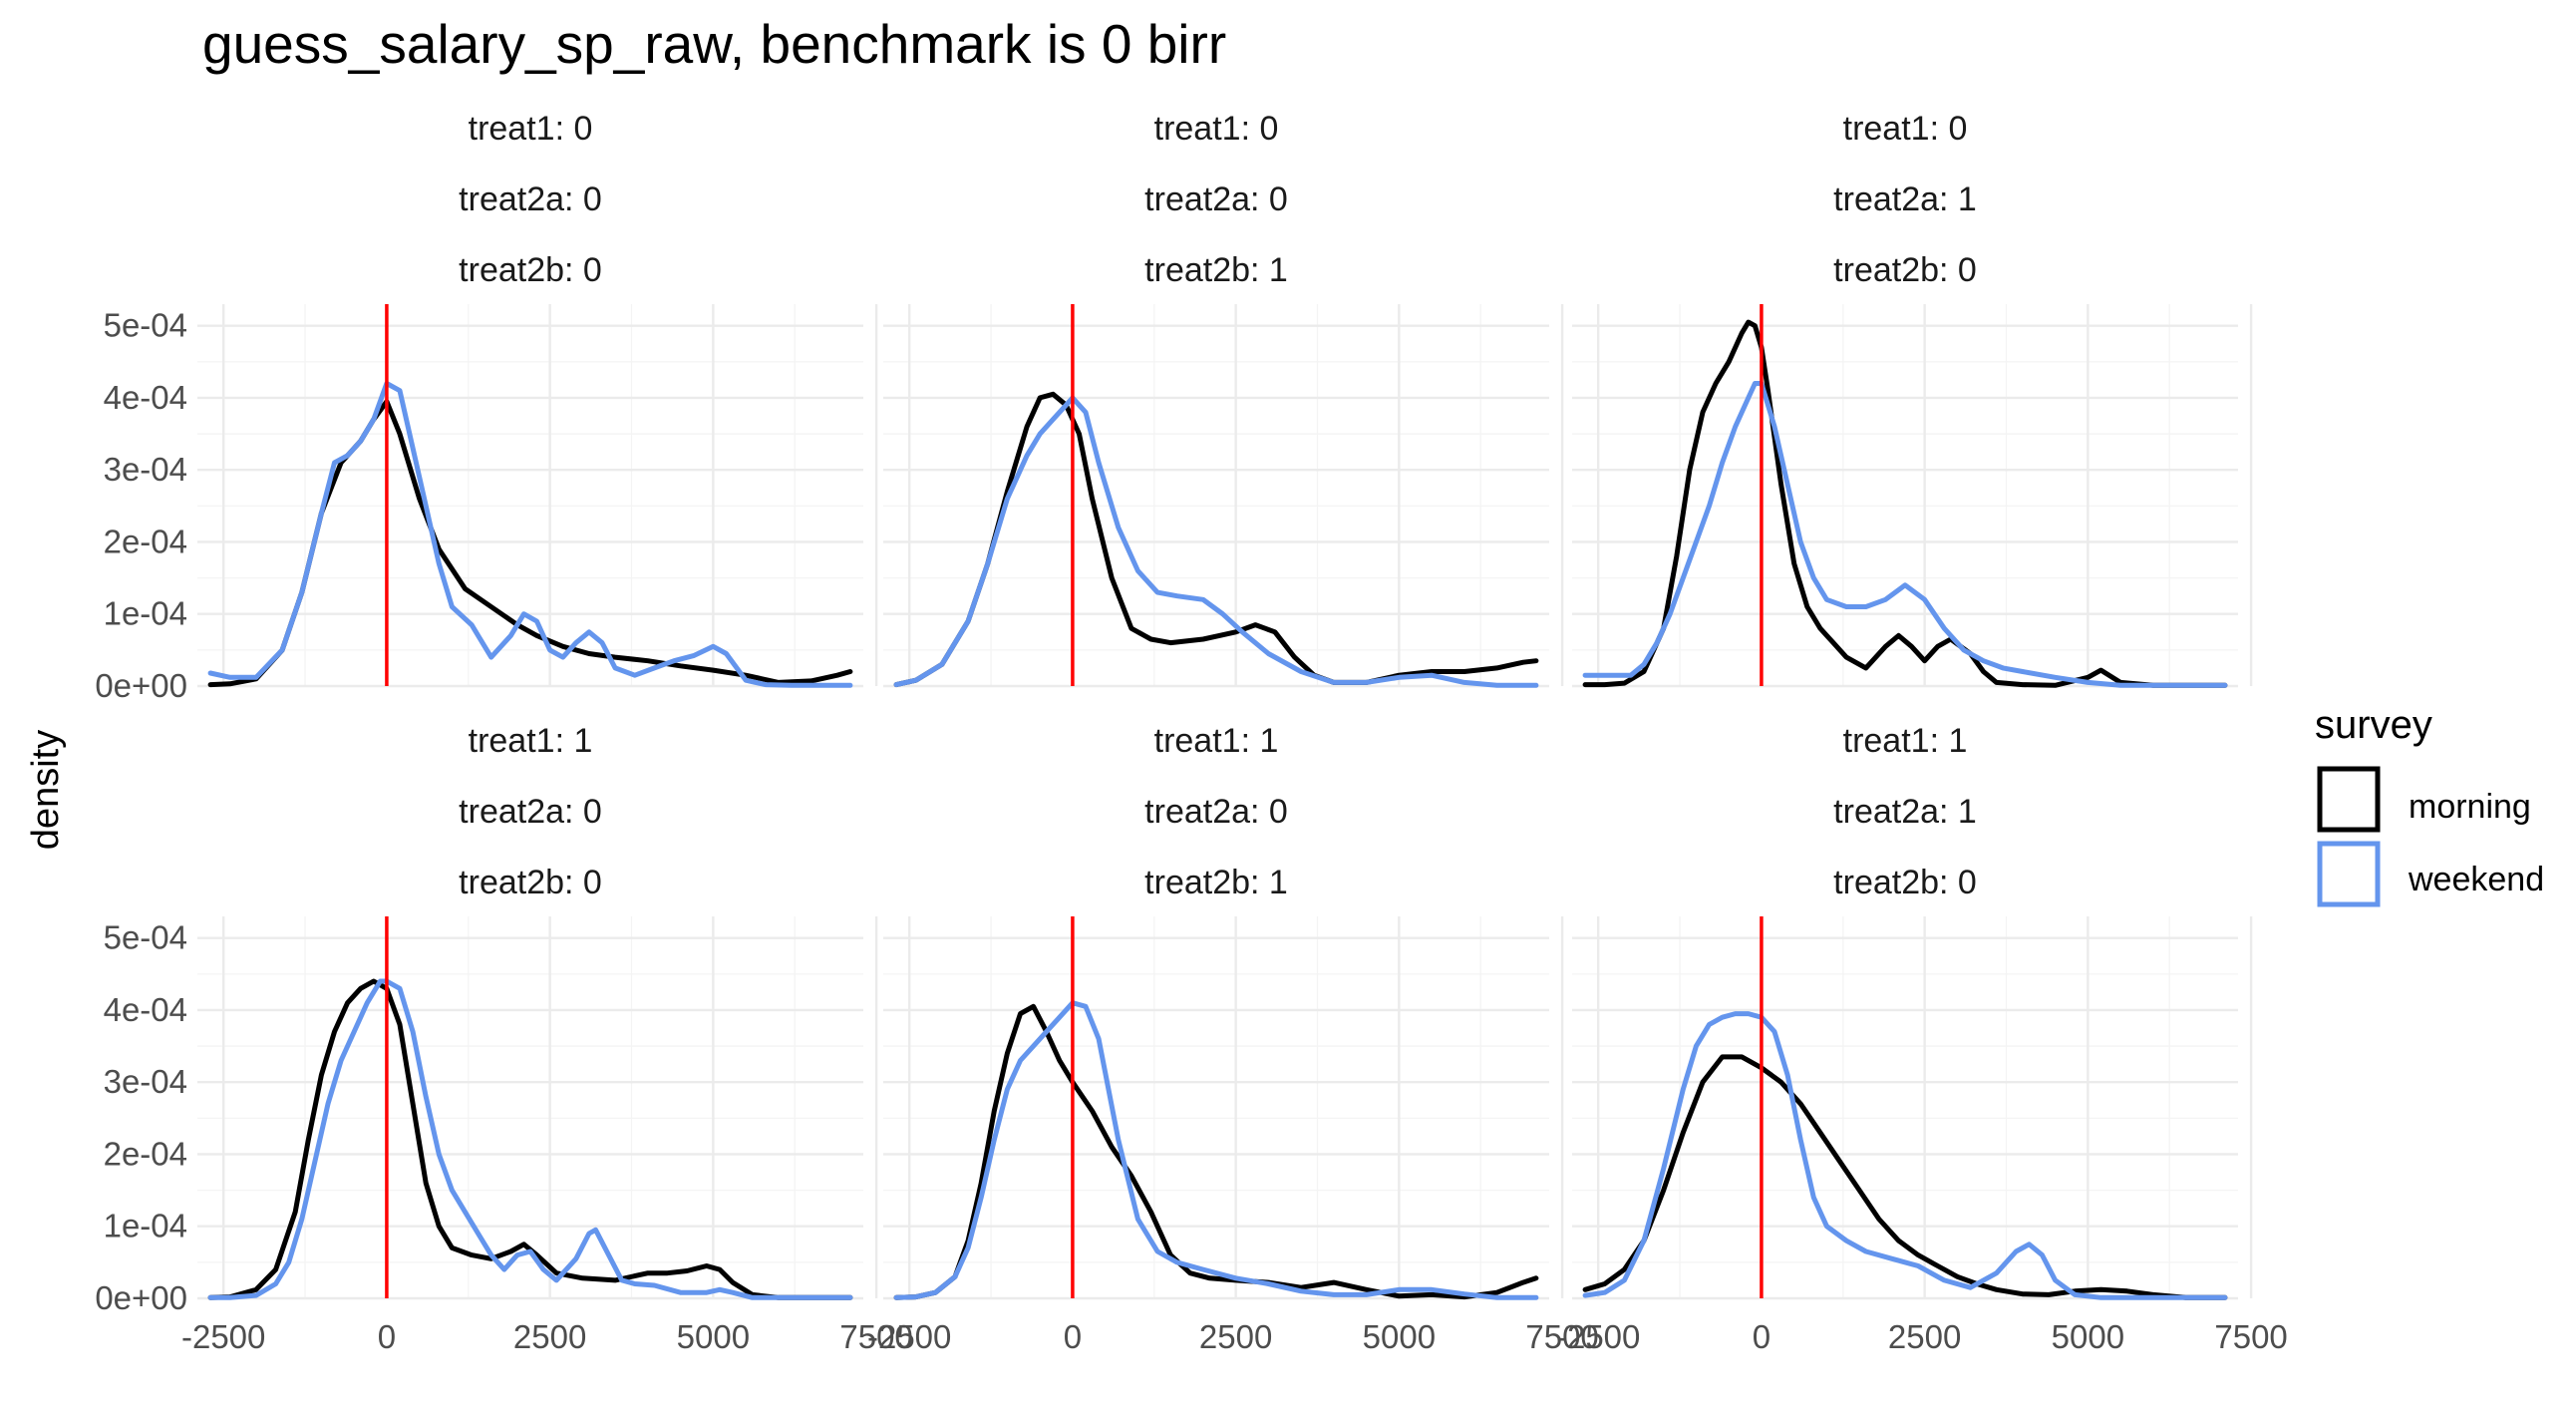 This screenshot has width=2576, height=1417. Describe the element at coordinates (2349, 799) in the screenshot. I see `legend-key-morning` at that location.